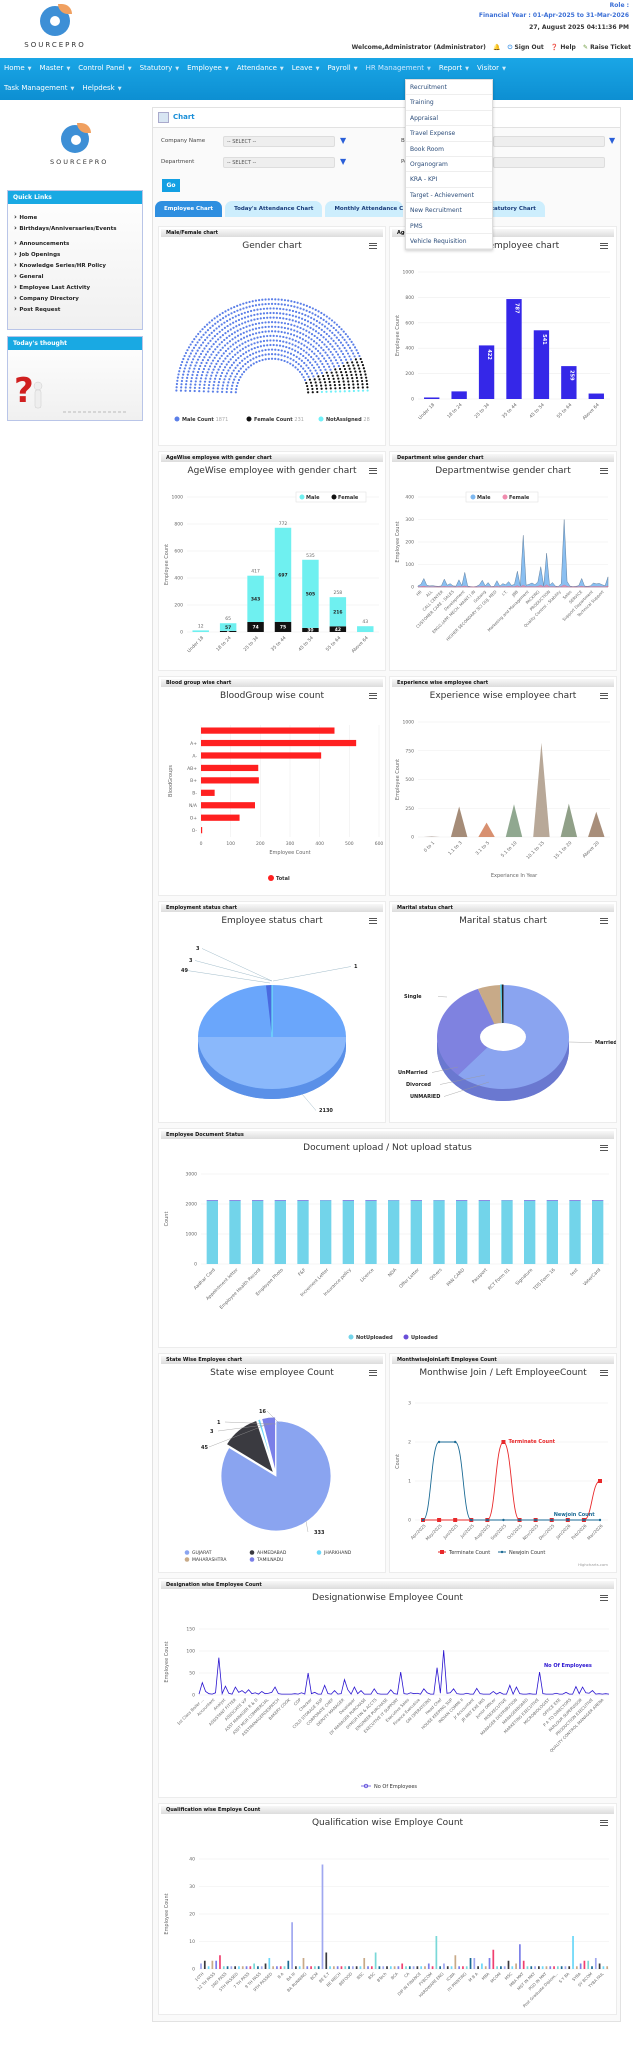  What do you see at coordinates (279, 141) in the screenshot?
I see `company-select: -- SELECT --` at bounding box center [279, 141].